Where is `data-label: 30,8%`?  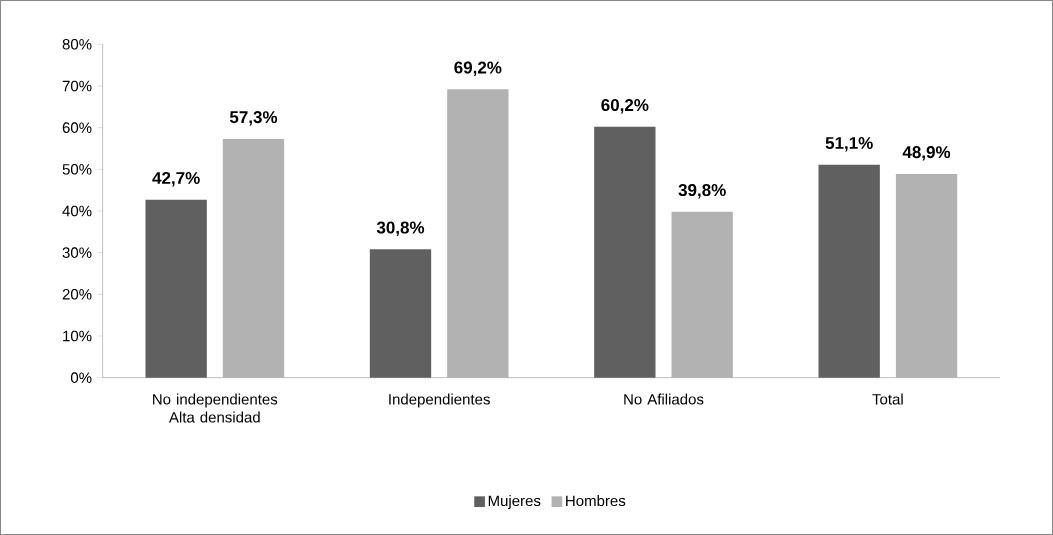 data-label: 30,8% is located at coordinates (400, 229).